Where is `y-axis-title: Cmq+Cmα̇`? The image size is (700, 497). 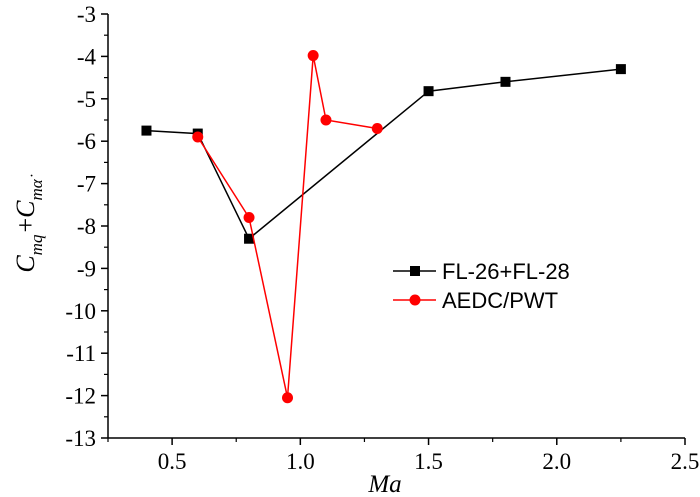
y-axis-title: Cmq+Cmα̇ is located at coordinates (28, 223).